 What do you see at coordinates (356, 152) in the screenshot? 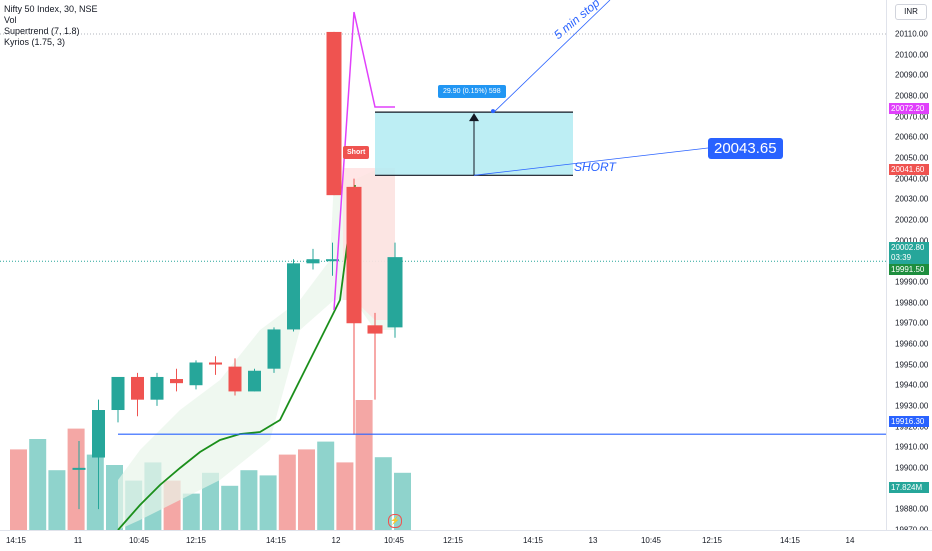
I see `short-signal-label: Short` at bounding box center [356, 152].